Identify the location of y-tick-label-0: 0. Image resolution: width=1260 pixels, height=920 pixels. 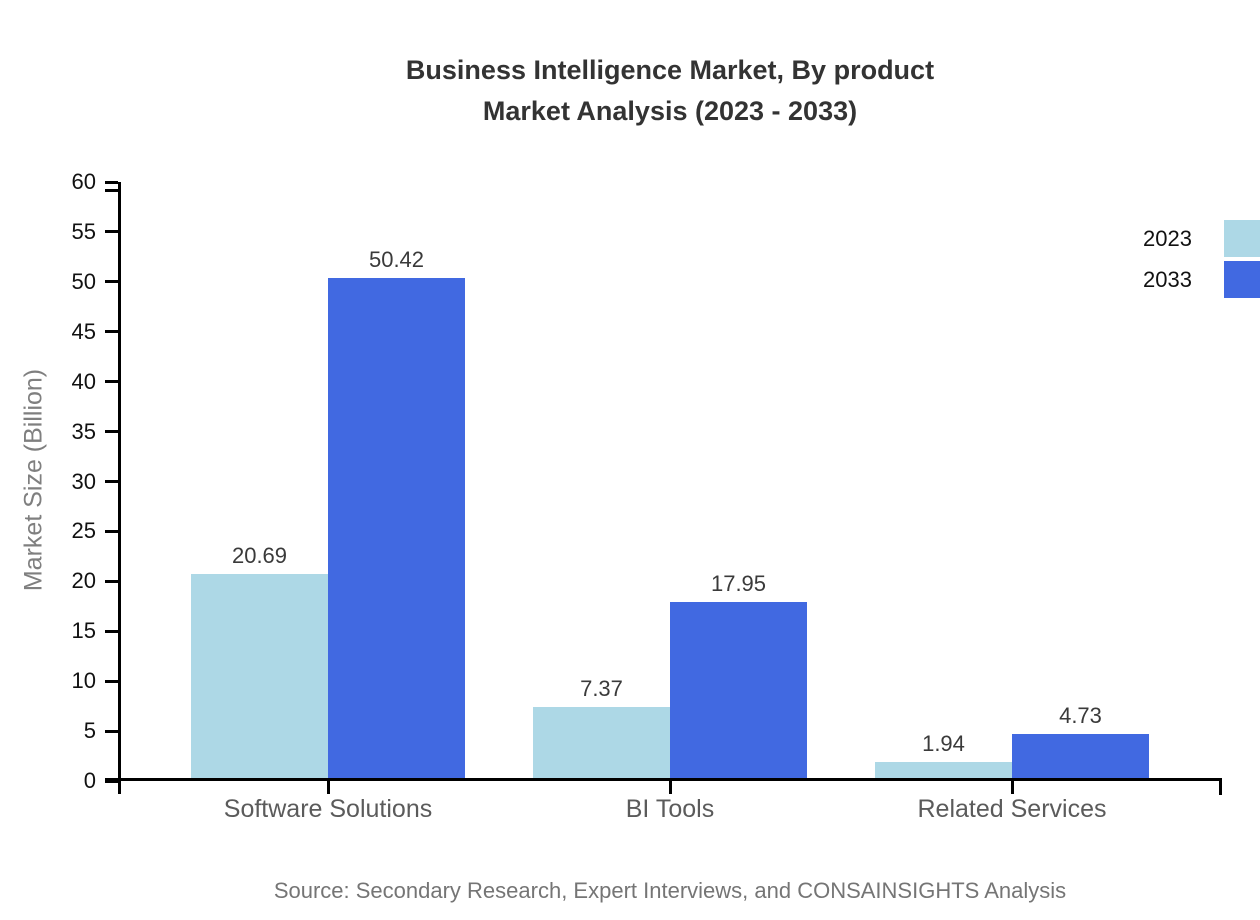
(89, 780).